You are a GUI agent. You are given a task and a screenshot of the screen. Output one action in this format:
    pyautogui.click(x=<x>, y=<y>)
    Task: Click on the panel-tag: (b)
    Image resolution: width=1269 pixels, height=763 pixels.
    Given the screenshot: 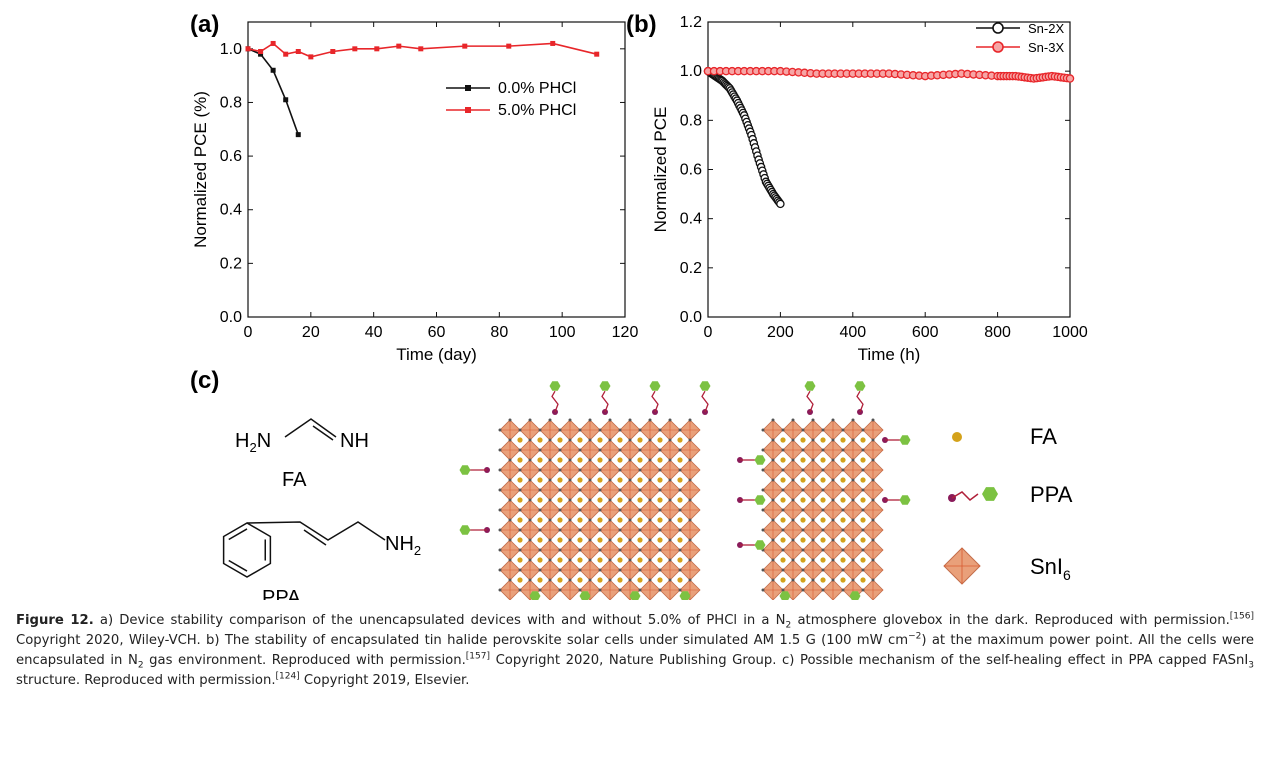 What is the action you would take?
    pyautogui.click(x=641, y=24)
    